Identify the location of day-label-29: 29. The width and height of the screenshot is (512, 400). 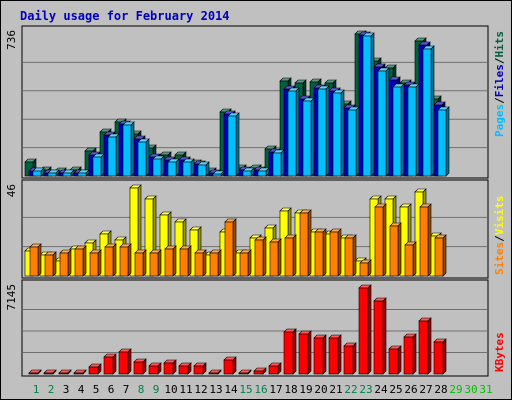
(455, 389).